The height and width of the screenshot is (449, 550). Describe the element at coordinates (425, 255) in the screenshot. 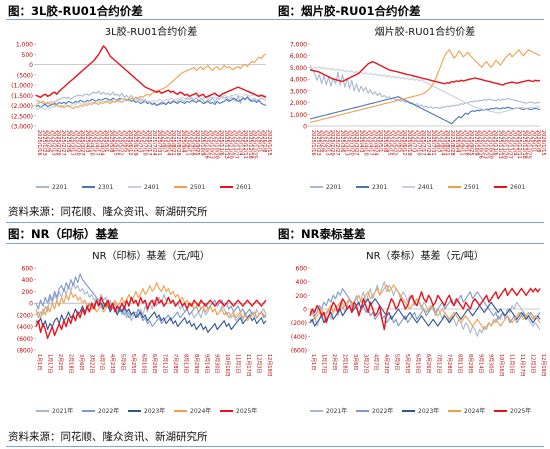

I see `chart-title: NR（泰标）基差（元/吨）` at that location.